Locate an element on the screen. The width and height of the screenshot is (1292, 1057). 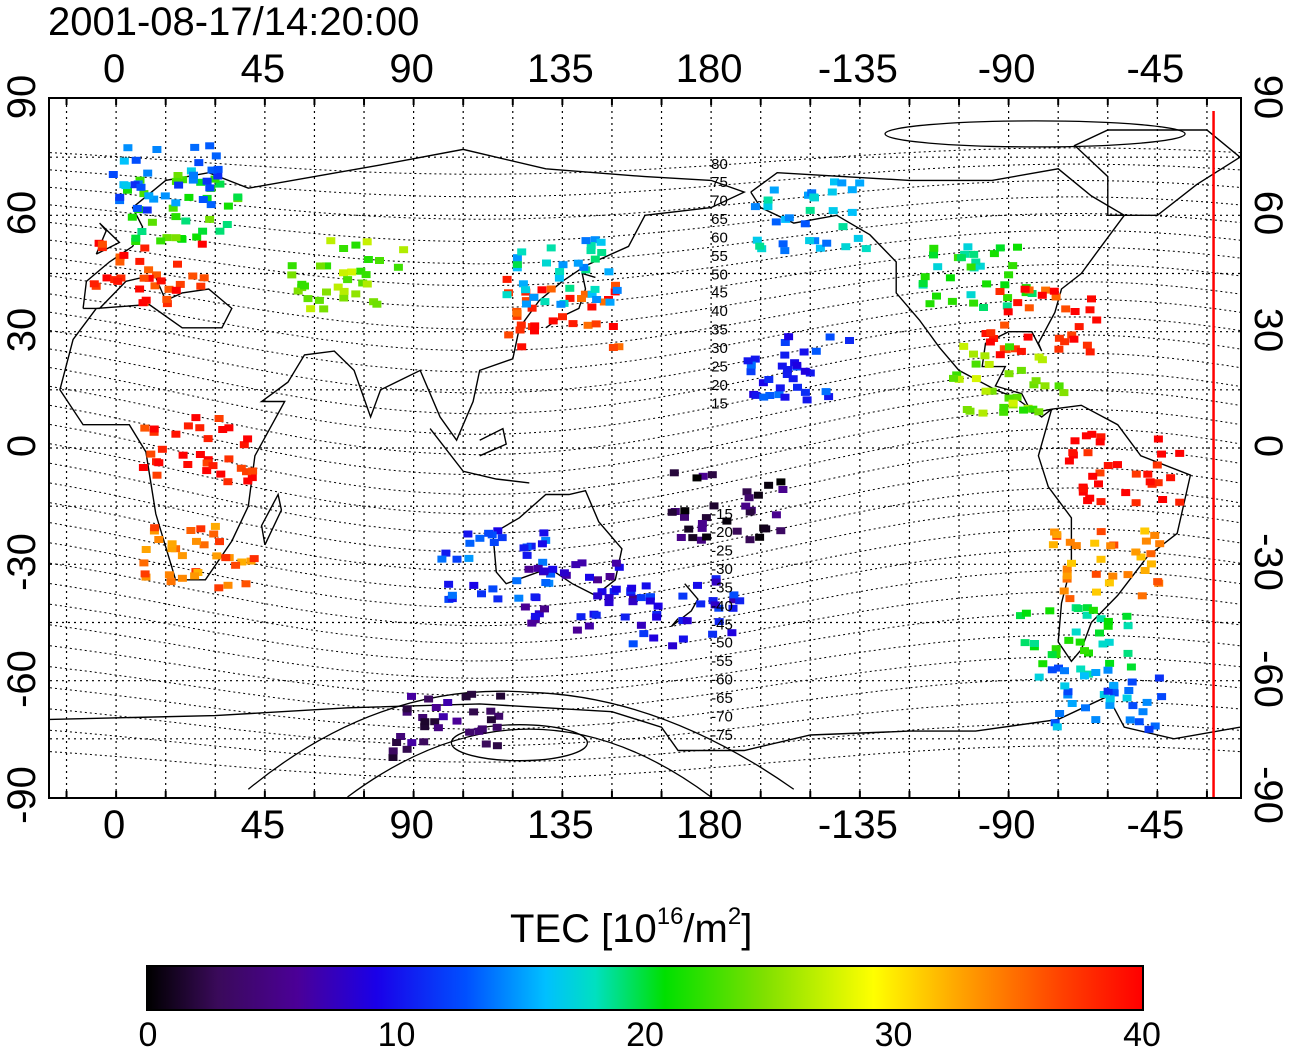
contour-label: 25 is located at coordinates (719, 366).